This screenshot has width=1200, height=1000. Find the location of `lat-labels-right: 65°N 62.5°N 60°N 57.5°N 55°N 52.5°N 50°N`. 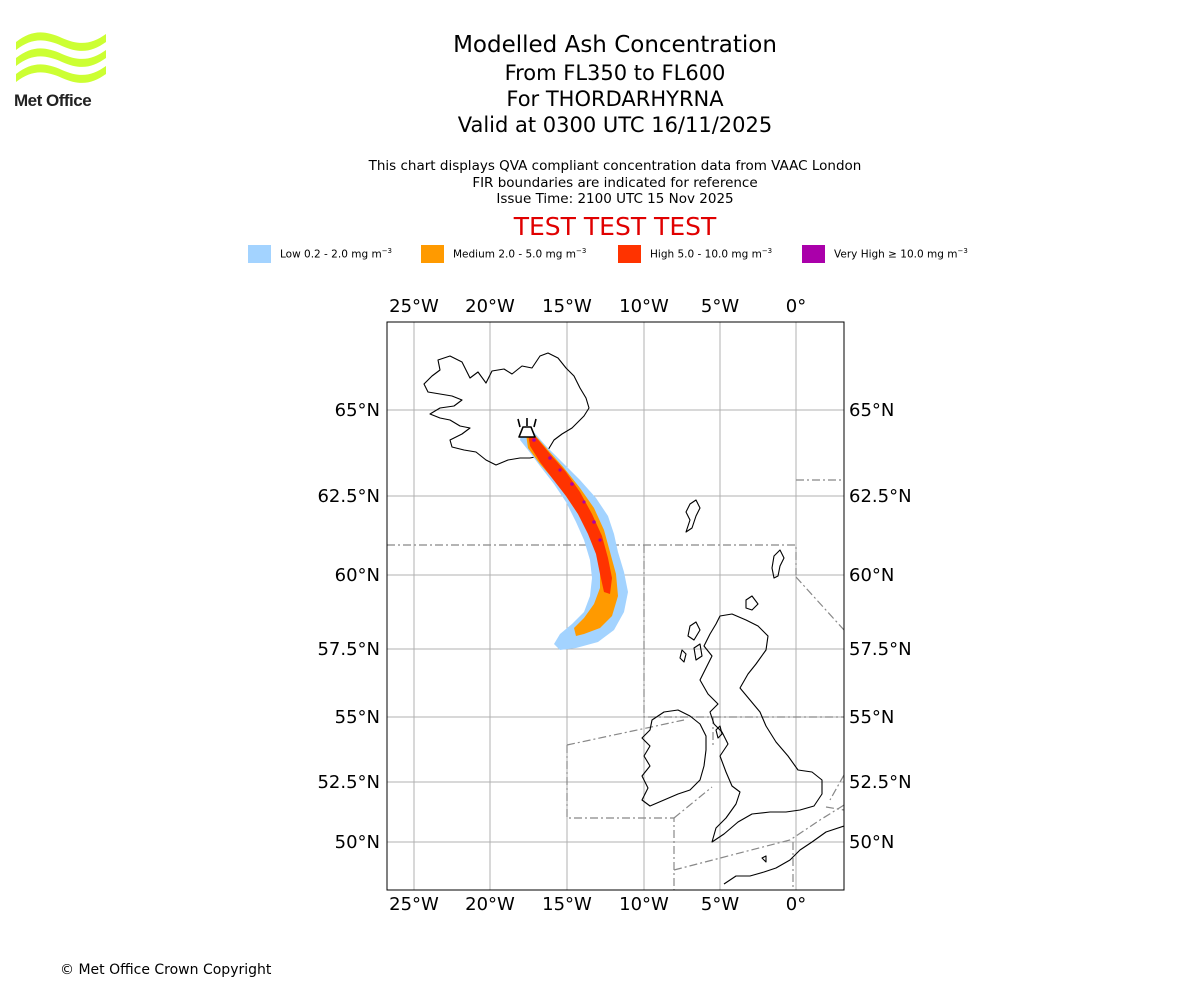

lat-labels-right: 65°N 62.5°N 60°N 57.5°N 55°N 52.5°N 50°N is located at coordinates (880, 626).